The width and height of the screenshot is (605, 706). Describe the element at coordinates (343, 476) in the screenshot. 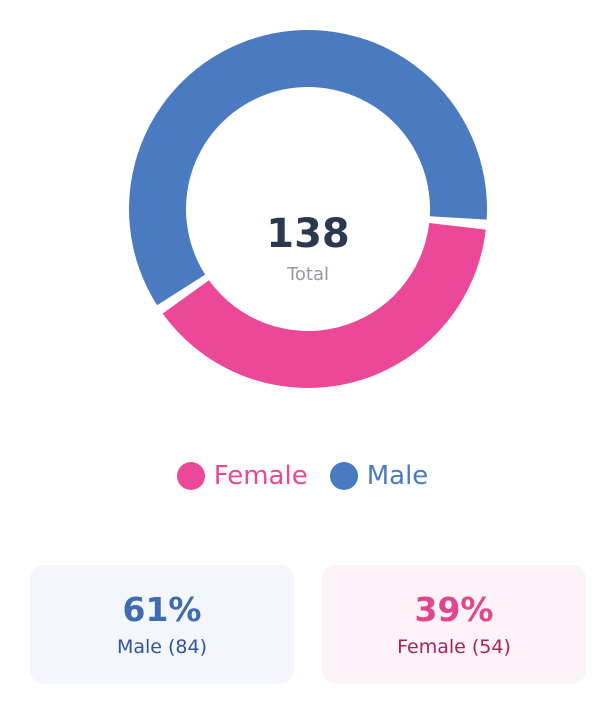

I see `legend-dot-male` at that location.